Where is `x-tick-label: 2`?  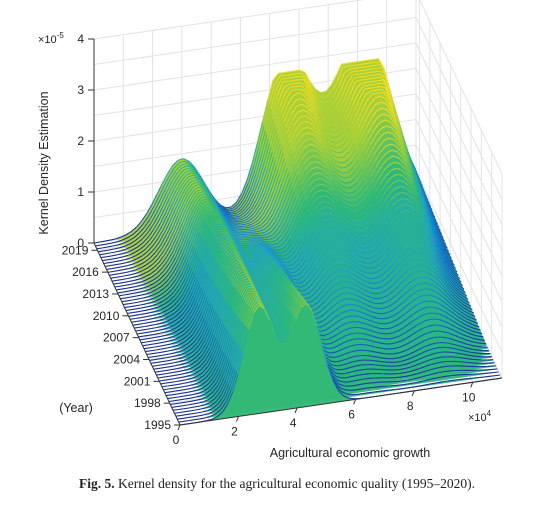 x-tick-label: 2 is located at coordinates (234, 432).